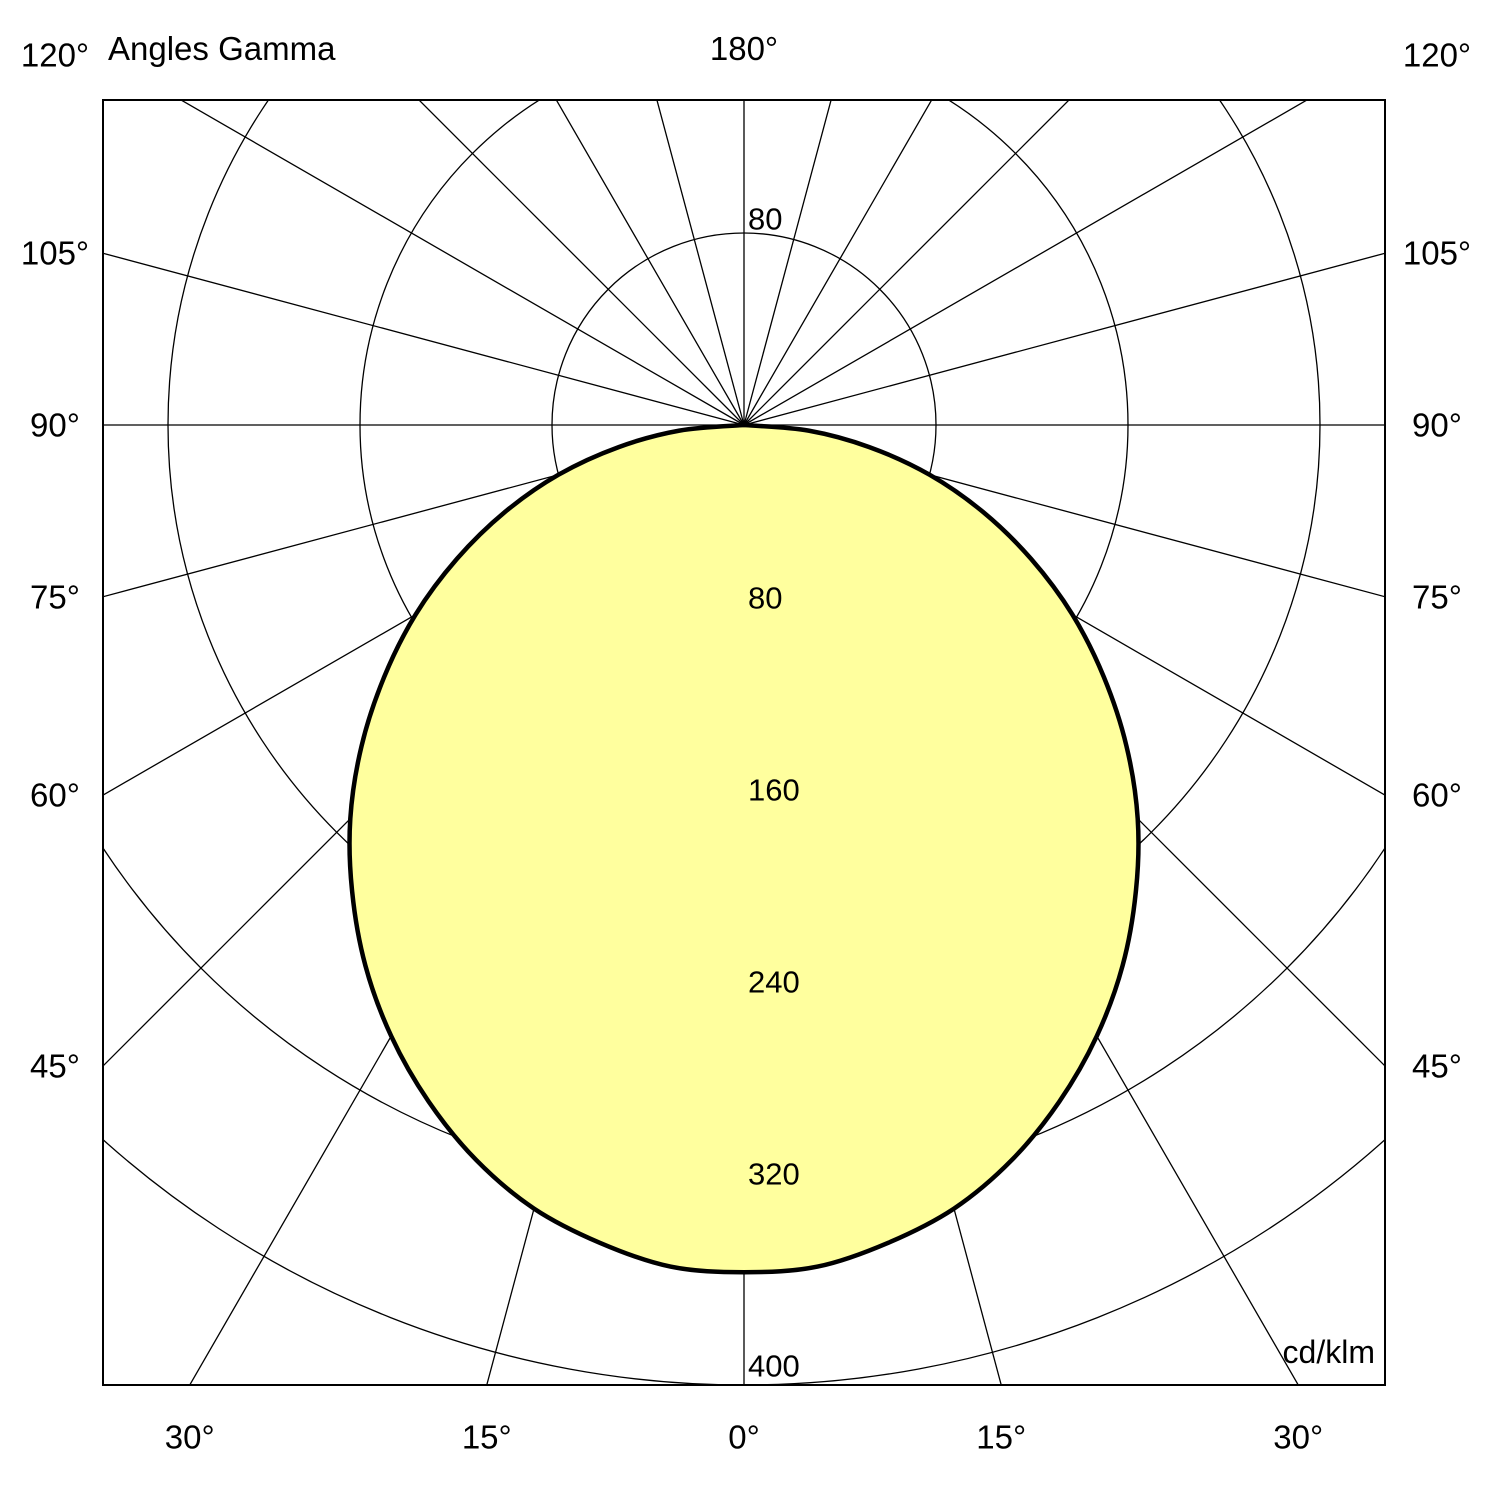 This screenshot has width=1490, height=1490. What do you see at coordinates (744, 1437) in the screenshot?
I see `gamma-label-bottom-0: 0°` at bounding box center [744, 1437].